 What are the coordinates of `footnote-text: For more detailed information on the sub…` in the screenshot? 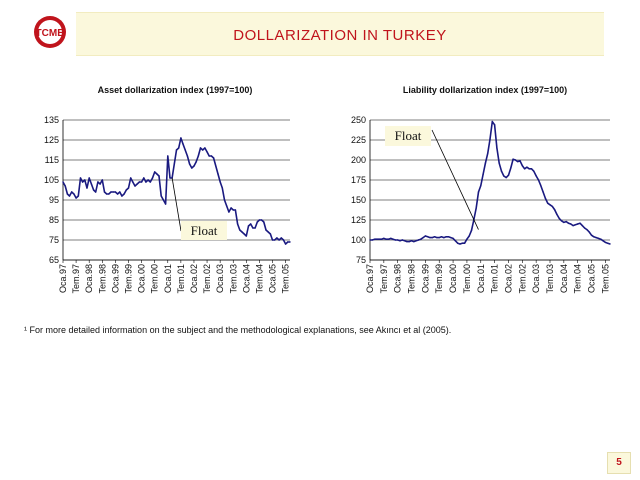 It's located at (240, 330).